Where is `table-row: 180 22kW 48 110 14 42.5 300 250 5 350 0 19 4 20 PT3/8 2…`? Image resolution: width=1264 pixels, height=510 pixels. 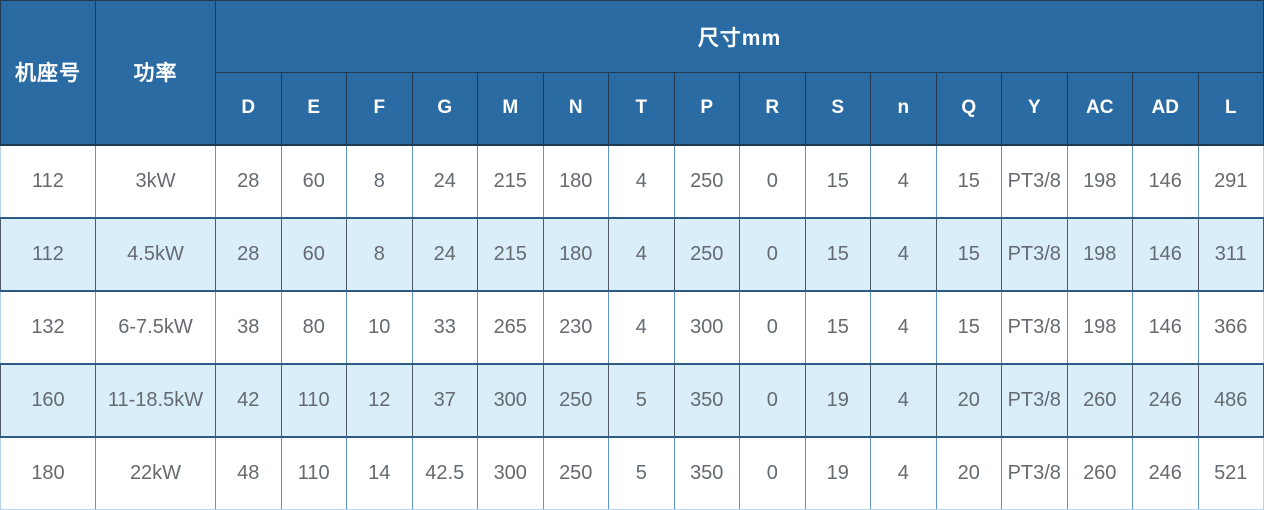
table-row: 180 22kW 48 110 14 42.5 300 250 5 350 0 19 4 20 PT3/8 2… is located at coordinates (632, 472).